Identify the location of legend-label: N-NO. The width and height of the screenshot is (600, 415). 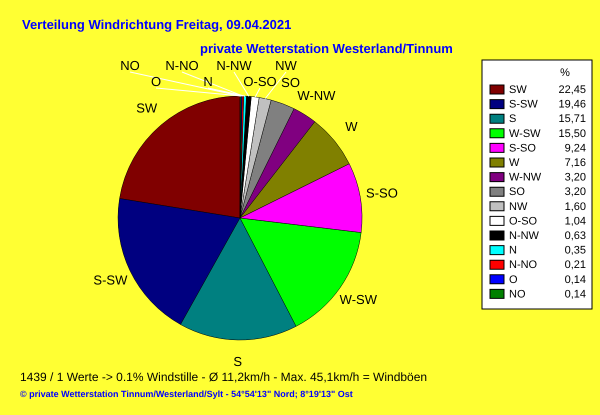
(523, 265).